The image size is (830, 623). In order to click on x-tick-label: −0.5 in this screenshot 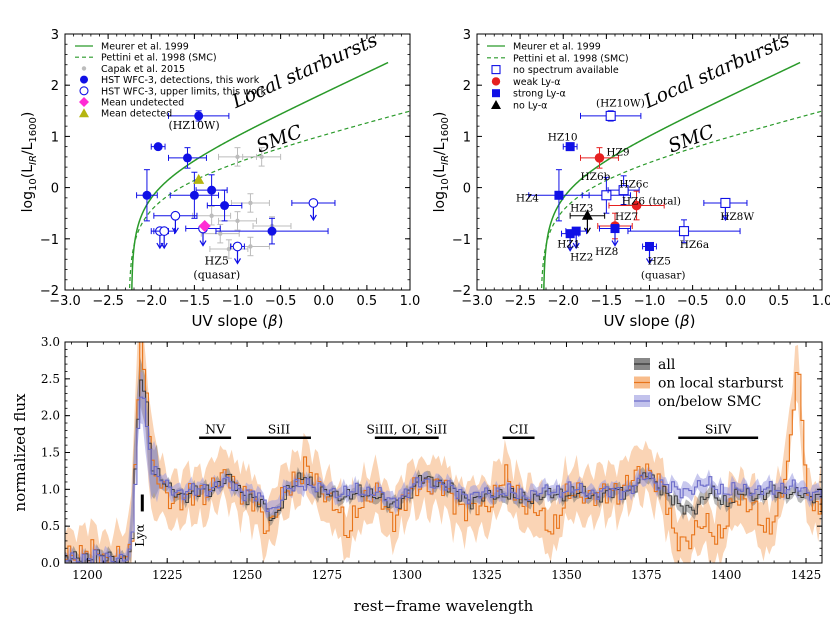, I will do `click(693, 301)`.